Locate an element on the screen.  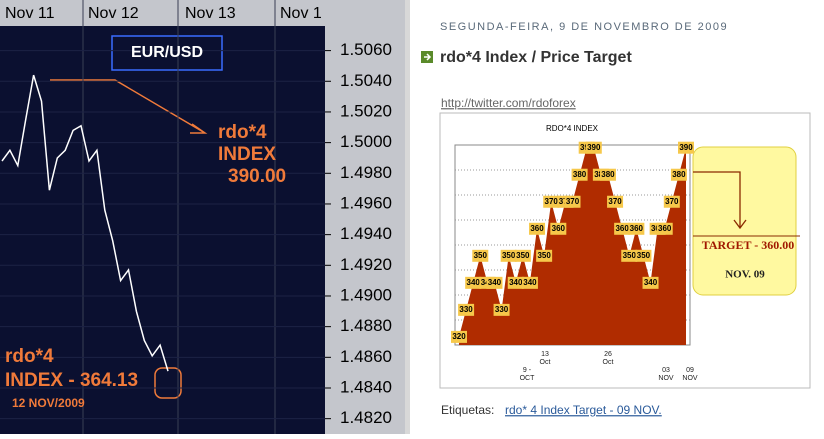
y-tick-label: 1.5020 is located at coordinates (366, 110).